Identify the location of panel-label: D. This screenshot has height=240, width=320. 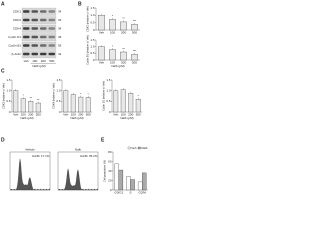
(3, 140).